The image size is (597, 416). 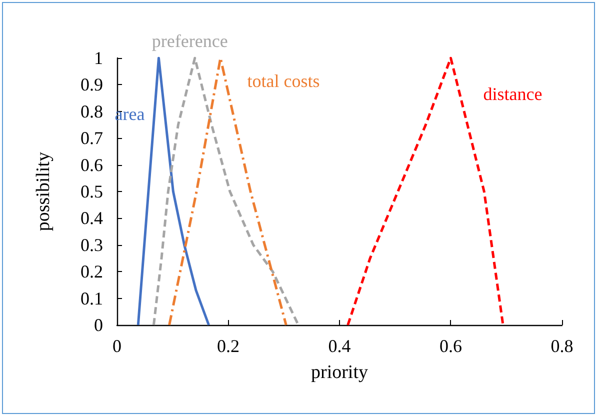 I want to click on x-tick-label: 0, so click(x=117, y=346).